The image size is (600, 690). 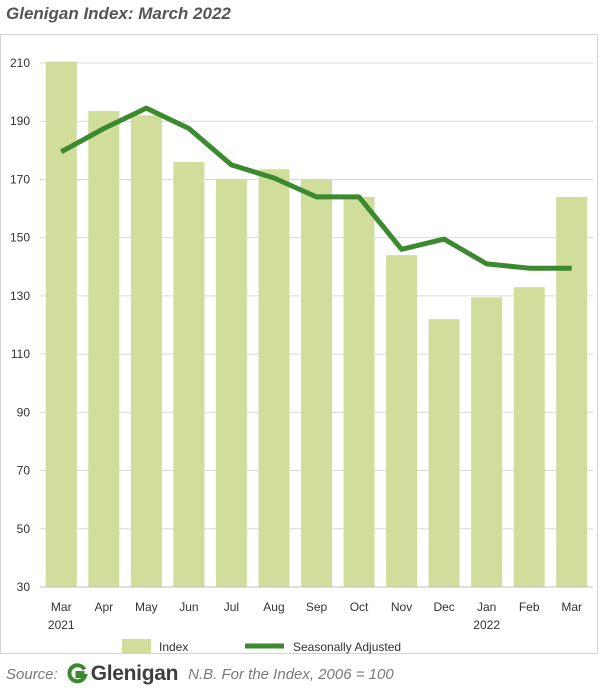 What do you see at coordinates (317, 607) in the screenshot?
I see `x-tick-label: Sep` at bounding box center [317, 607].